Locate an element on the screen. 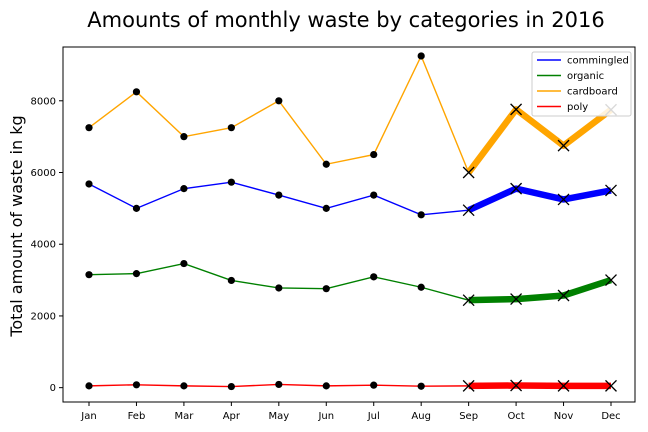  series-poly is located at coordinates (351, 385).